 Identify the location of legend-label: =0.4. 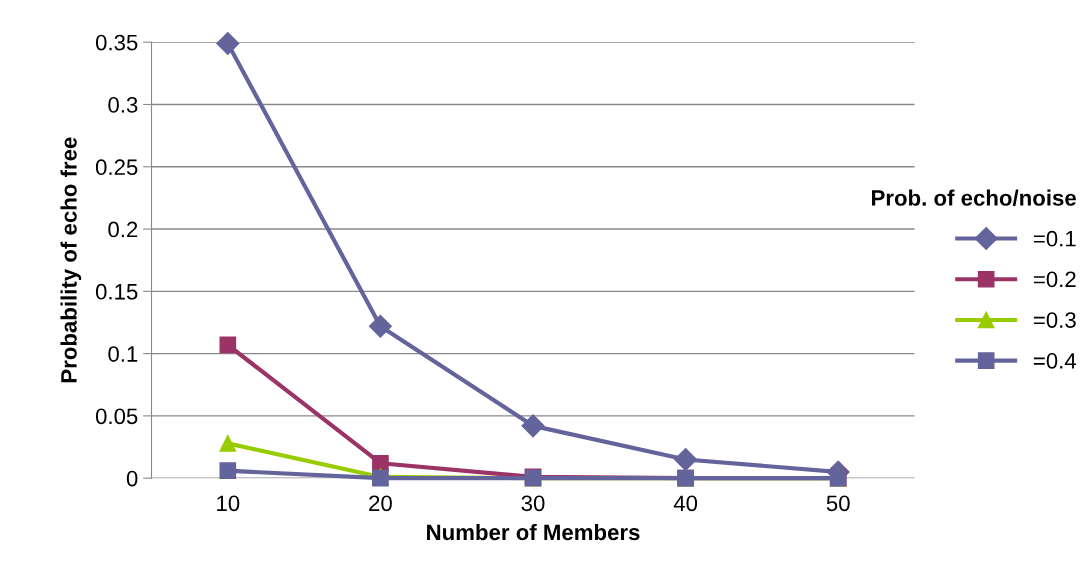
(1055, 360).